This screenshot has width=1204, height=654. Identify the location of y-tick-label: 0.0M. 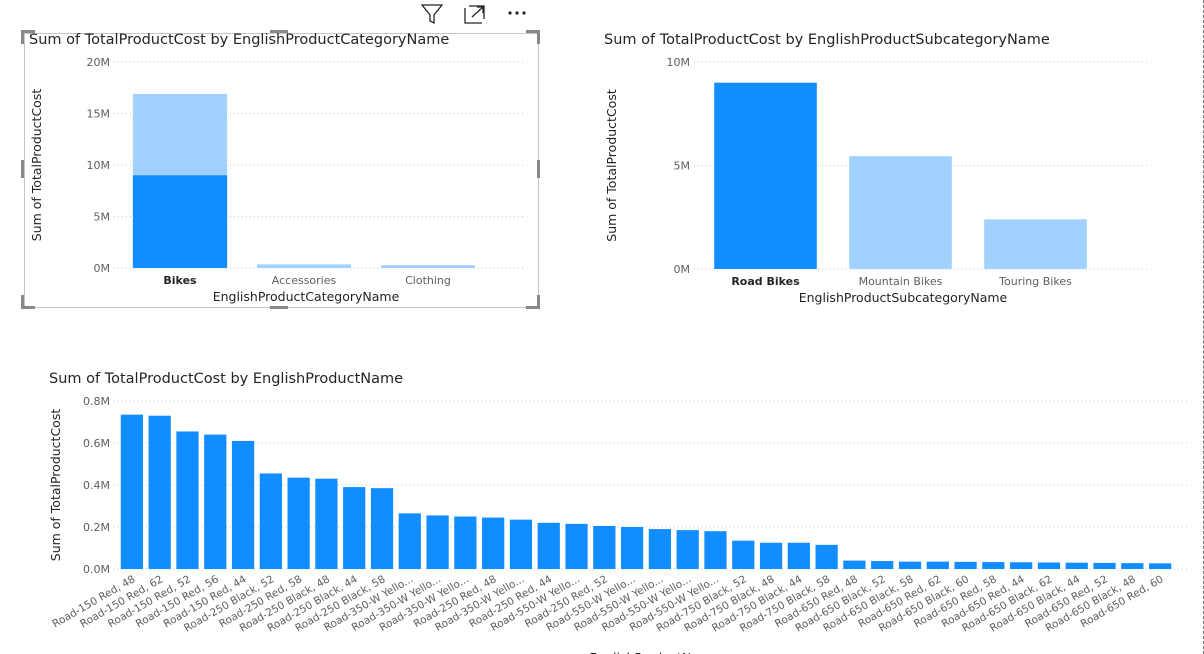
(96, 569).